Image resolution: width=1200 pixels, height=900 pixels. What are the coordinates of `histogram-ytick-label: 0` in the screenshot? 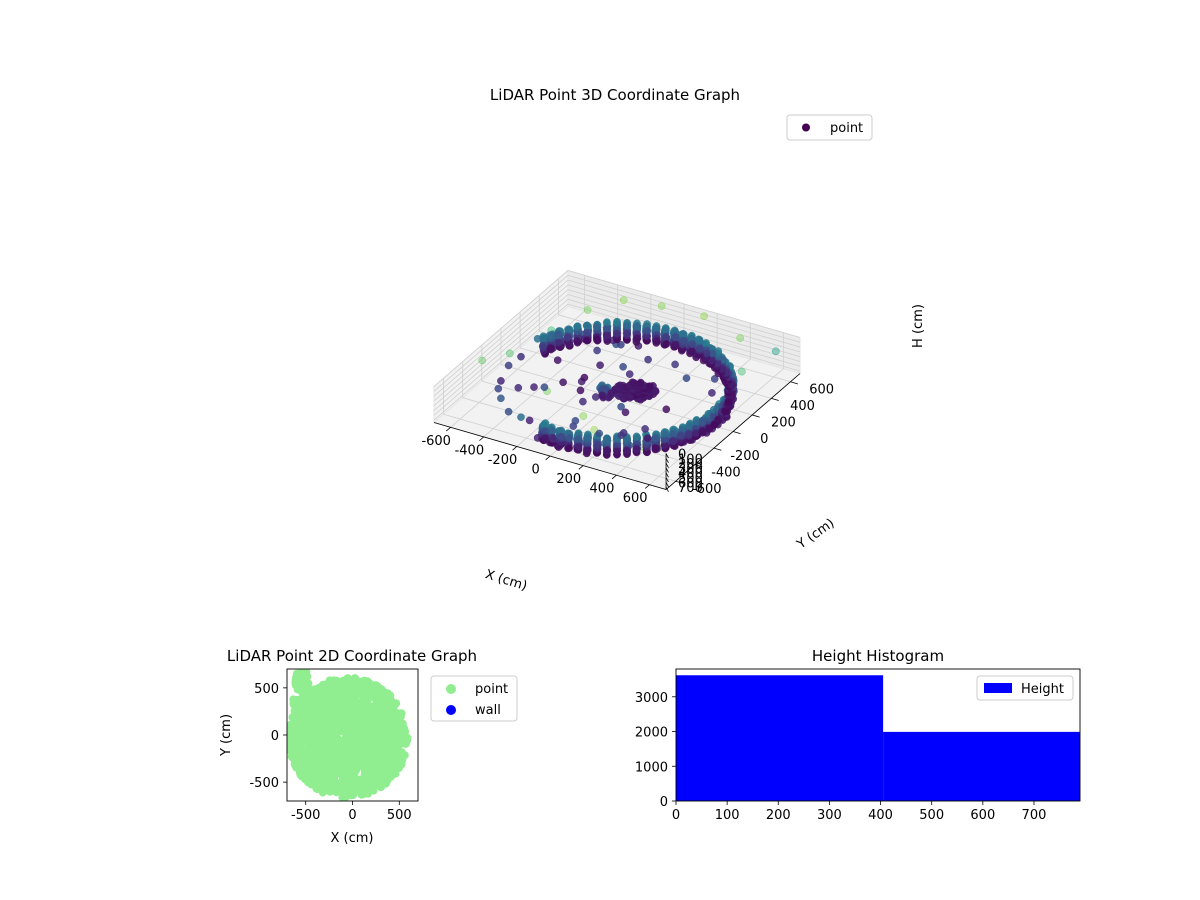 It's located at (664, 802).